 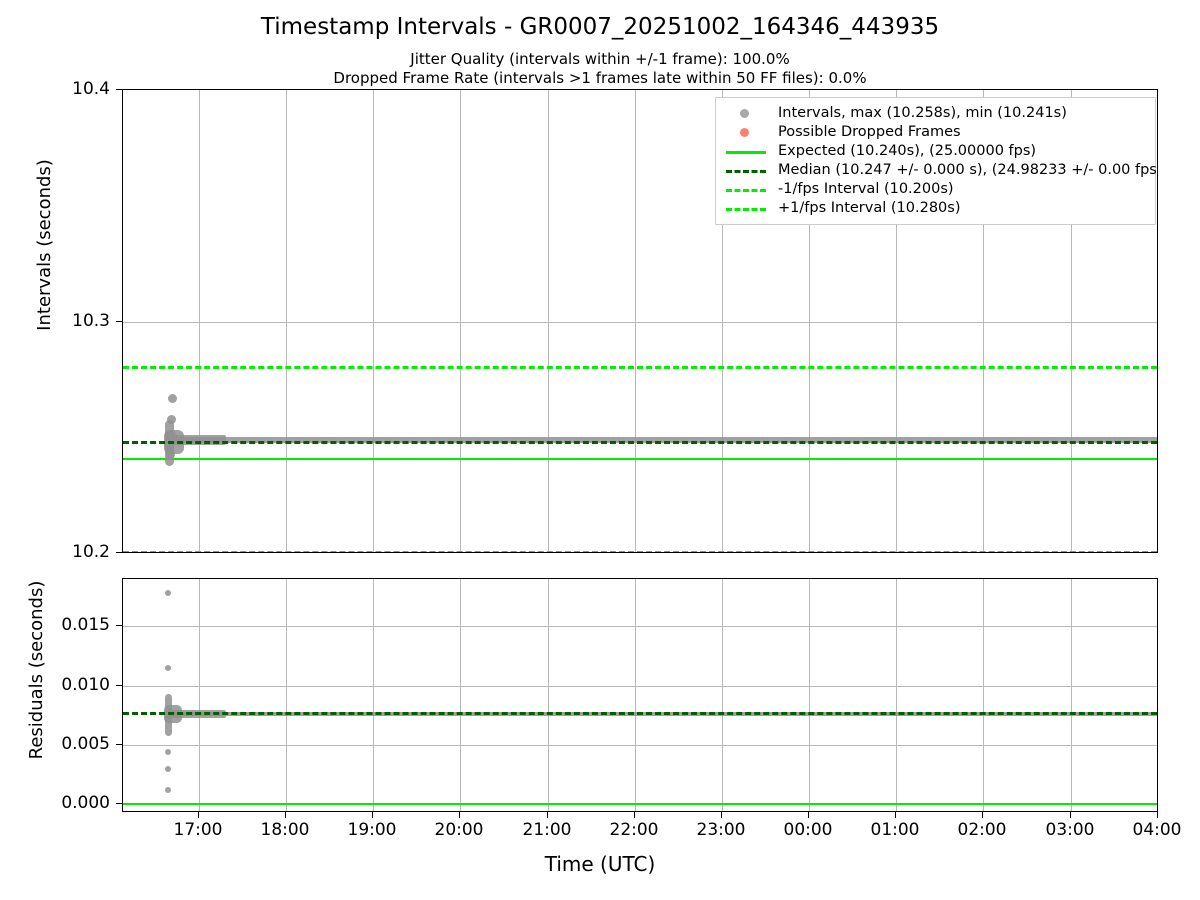 I want to click on minus-one-fps-interval-line, so click(x=640, y=551).